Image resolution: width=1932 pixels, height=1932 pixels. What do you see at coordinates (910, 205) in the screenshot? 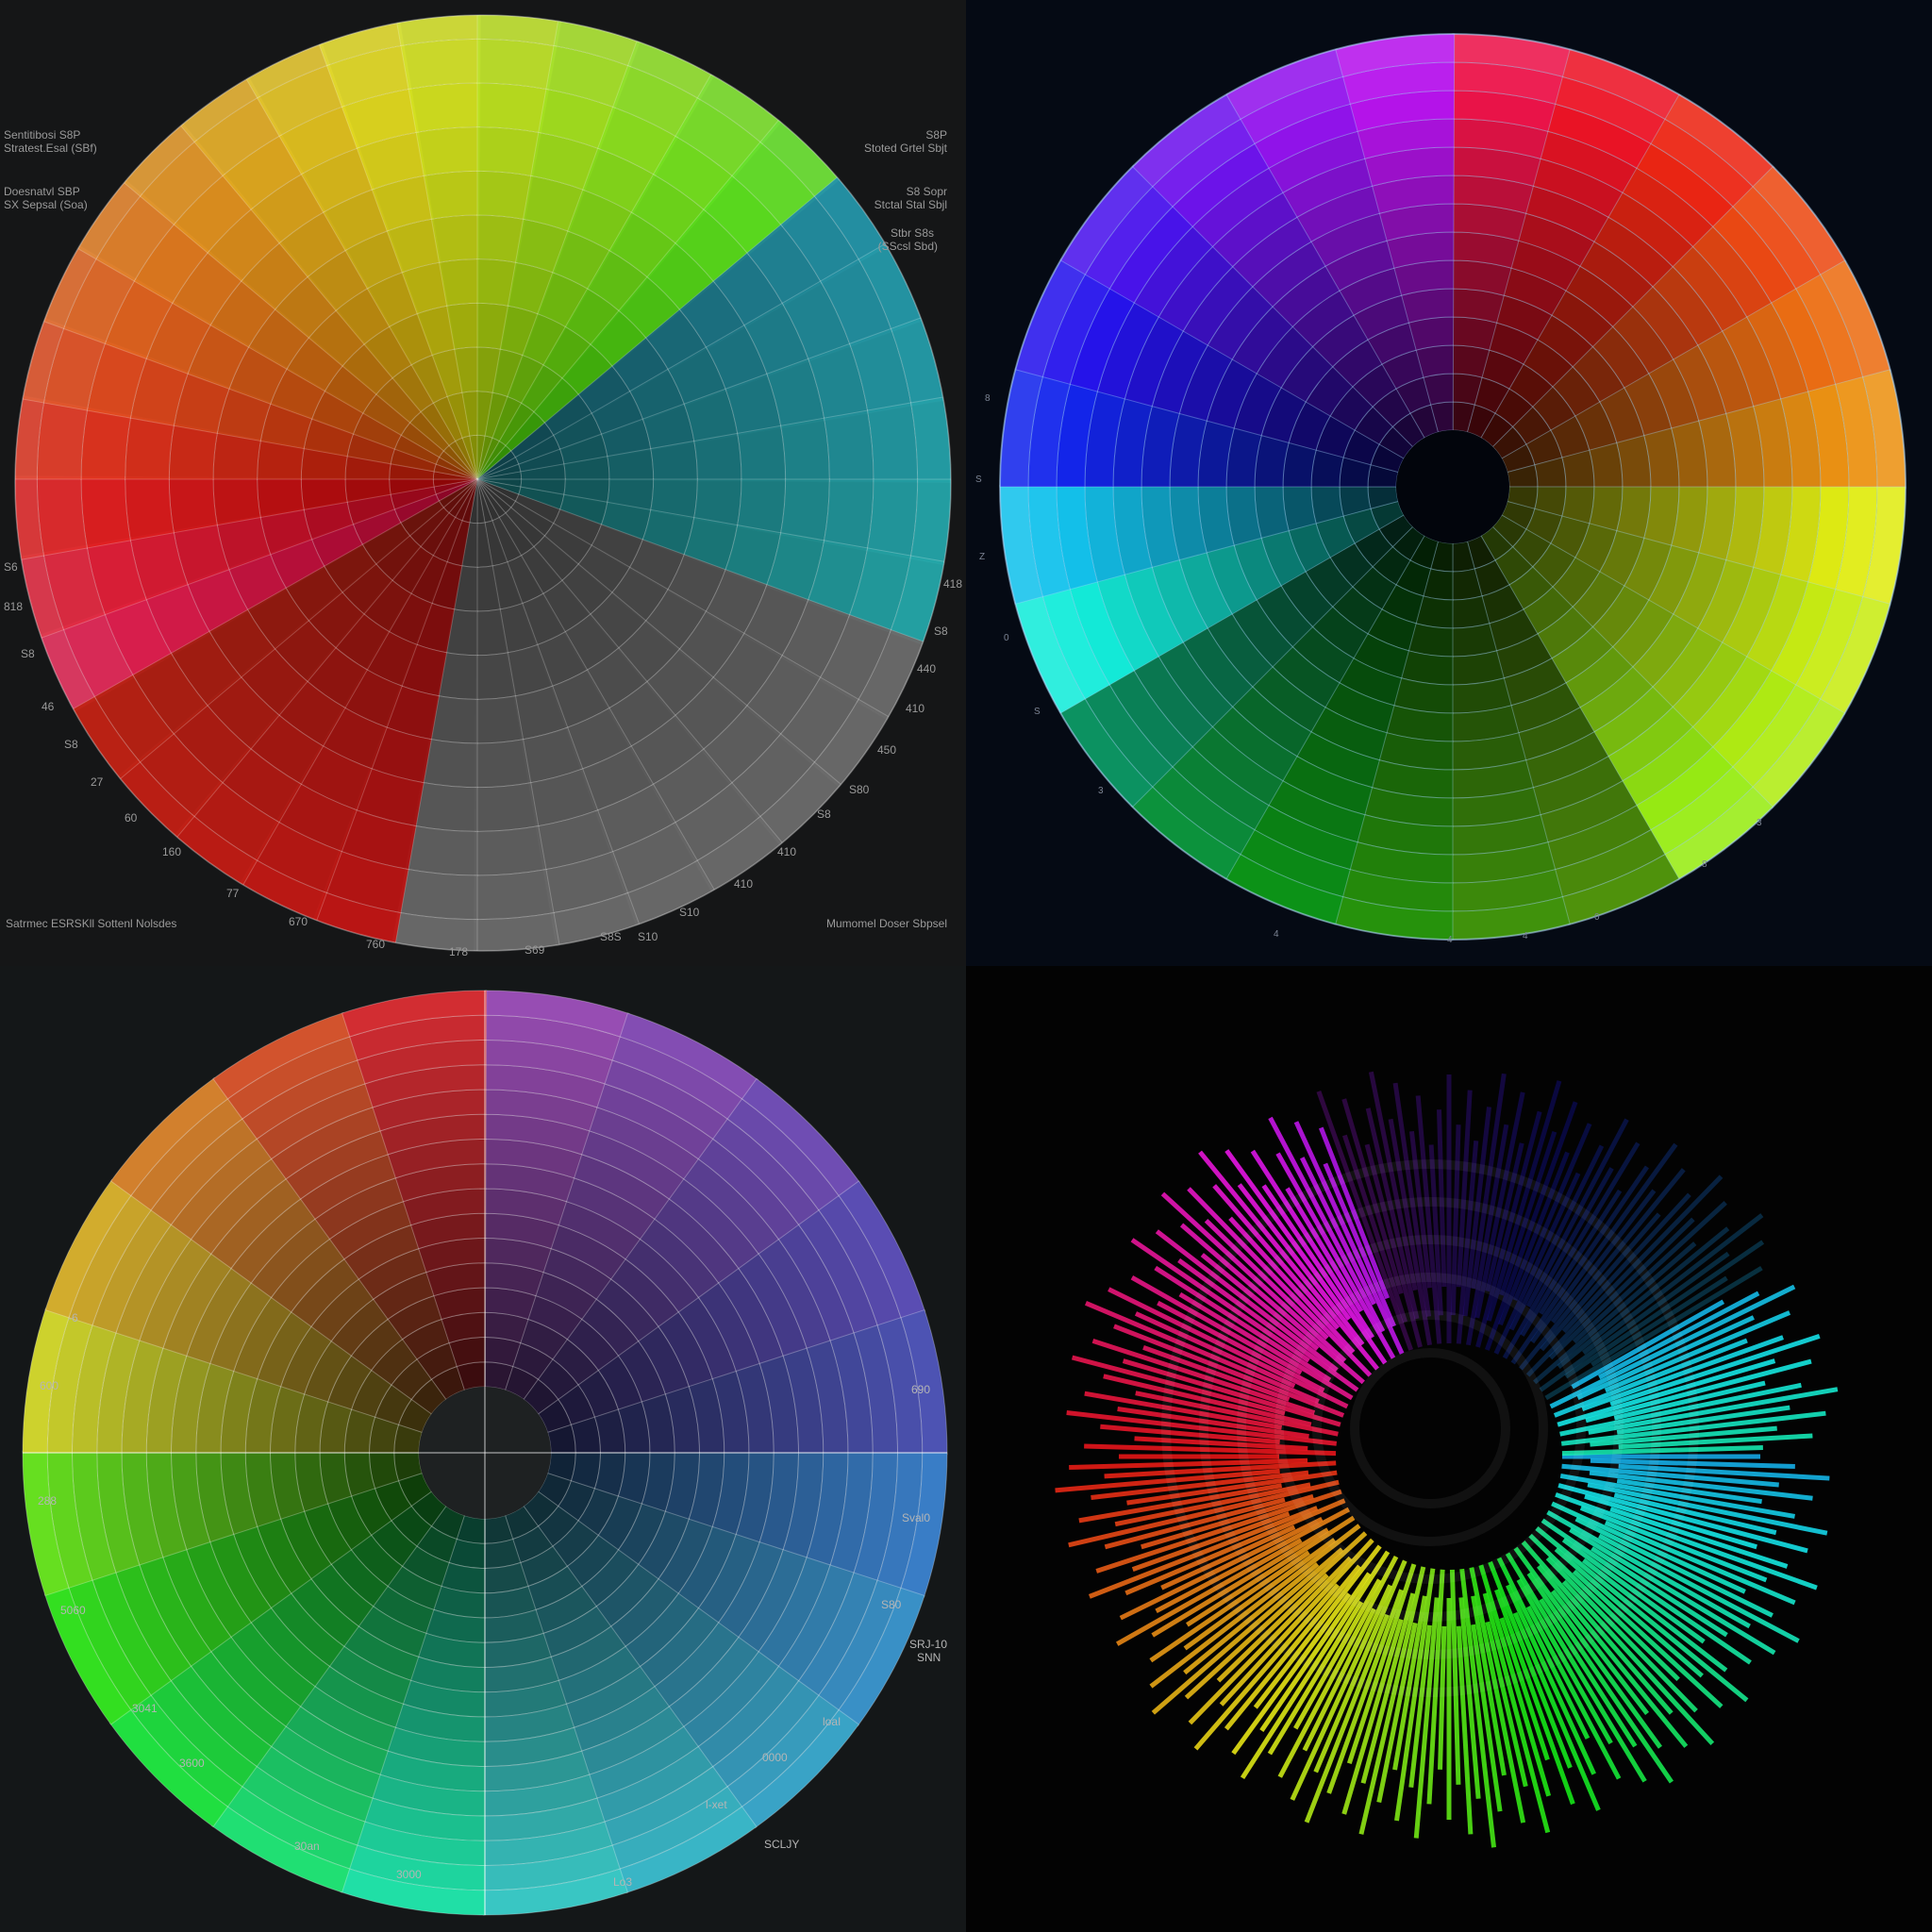
I see `header-right-label-4: Stctal Stal Sbjl` at bounding box center [910, 205].